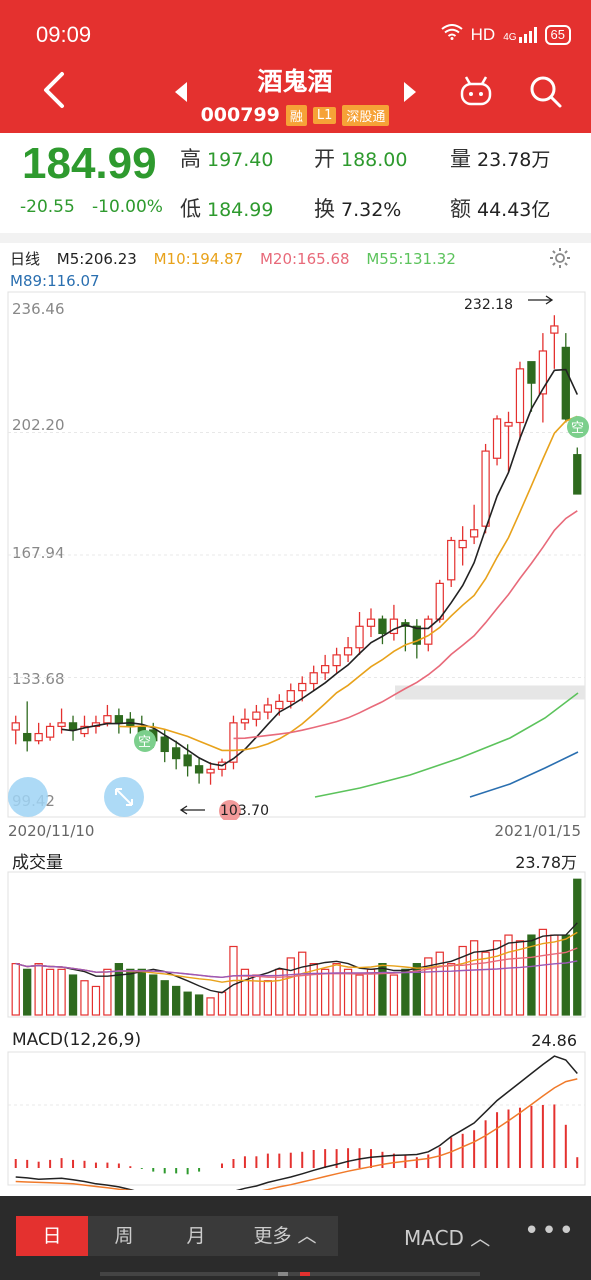  What do you see at coordinates (488, 305) in the screenshot?
I see `high-marker-label: 232.18` at bounding box center [488, 305].